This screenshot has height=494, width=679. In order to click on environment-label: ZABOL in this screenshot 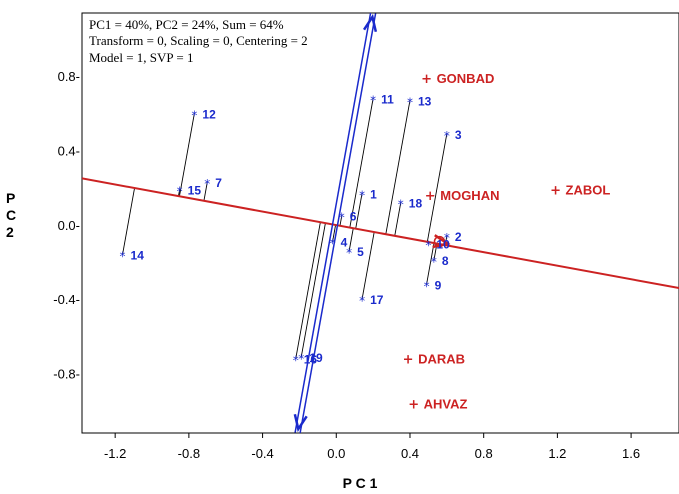, I will do `click(588, 190)`.